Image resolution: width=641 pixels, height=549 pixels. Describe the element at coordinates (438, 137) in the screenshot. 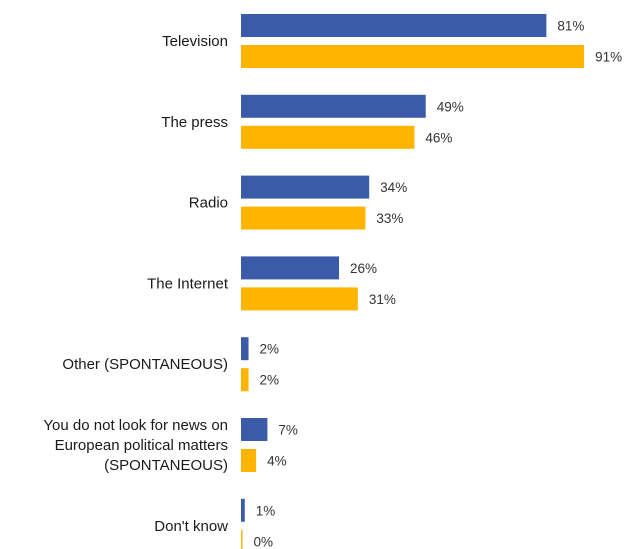

I see `value-label-1-series-1: 46%` at that location.